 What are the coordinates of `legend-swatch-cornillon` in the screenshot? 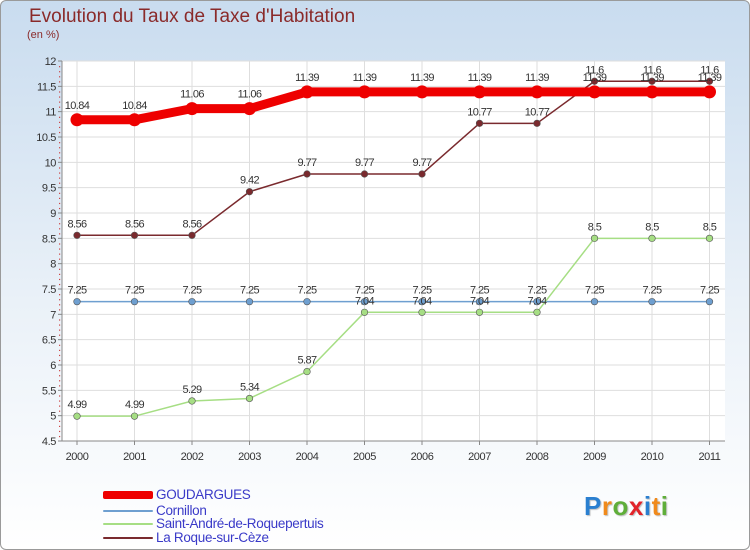 It's located at (128, 510).